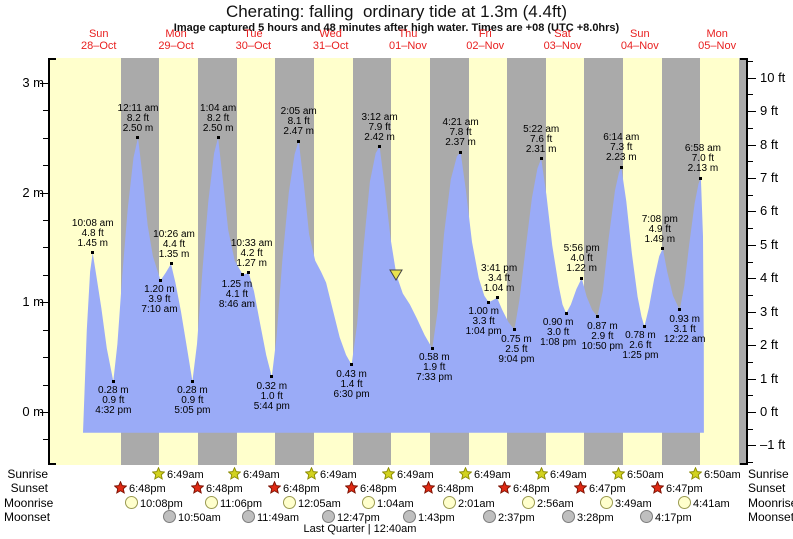 This screenshot has width=793, height=539. What do you see at coordinates (768, 474) in the screenshot?
I see `almanac-row-label-right: Sunrise` at bounding box center [768, 474].